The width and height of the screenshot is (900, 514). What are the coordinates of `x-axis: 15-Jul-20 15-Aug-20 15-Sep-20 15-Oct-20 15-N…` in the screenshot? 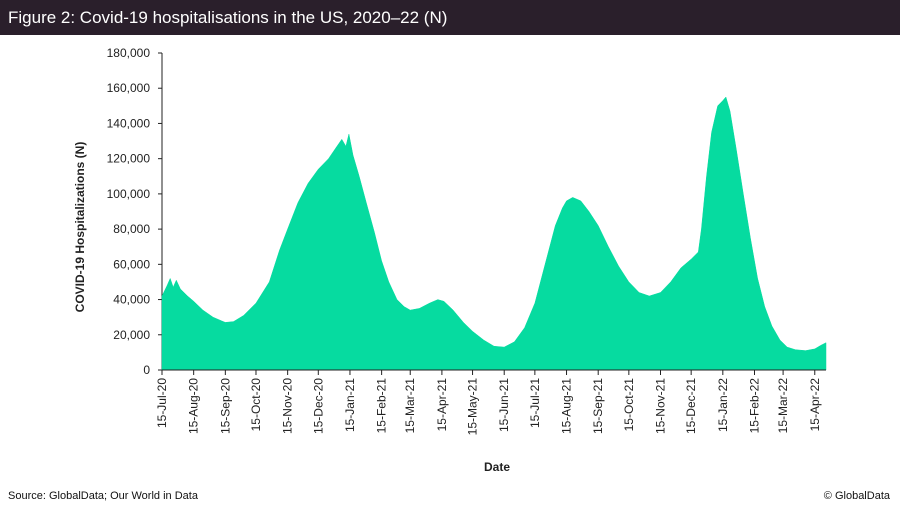 It's located at (490, 402).